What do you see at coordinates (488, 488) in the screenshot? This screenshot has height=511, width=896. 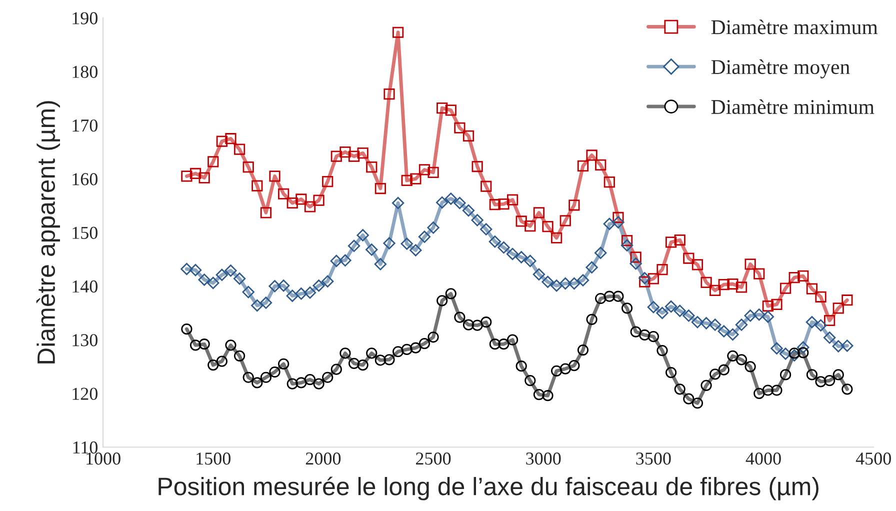 I see `x-axis-title: Position mesurée le long de l’axe du faisceau de fibres (µm)` at bounding box center [488, 488].